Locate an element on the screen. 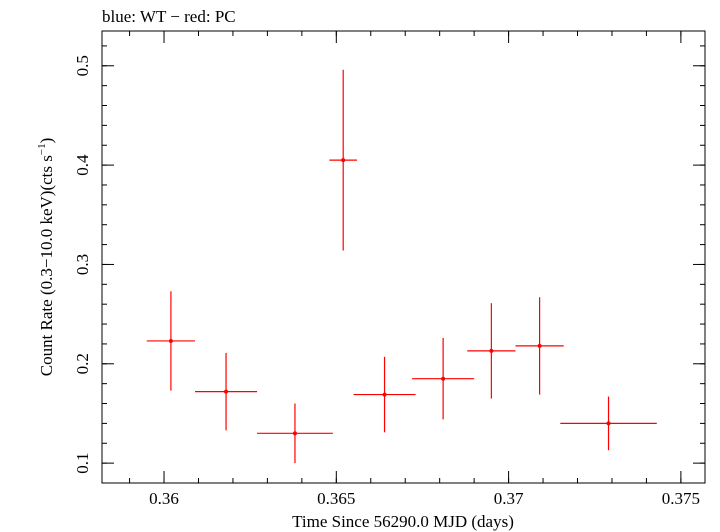 This screenshot has width=720, height=532. y-axis-label-exponent: −1 is located at coordinates (42, 149).